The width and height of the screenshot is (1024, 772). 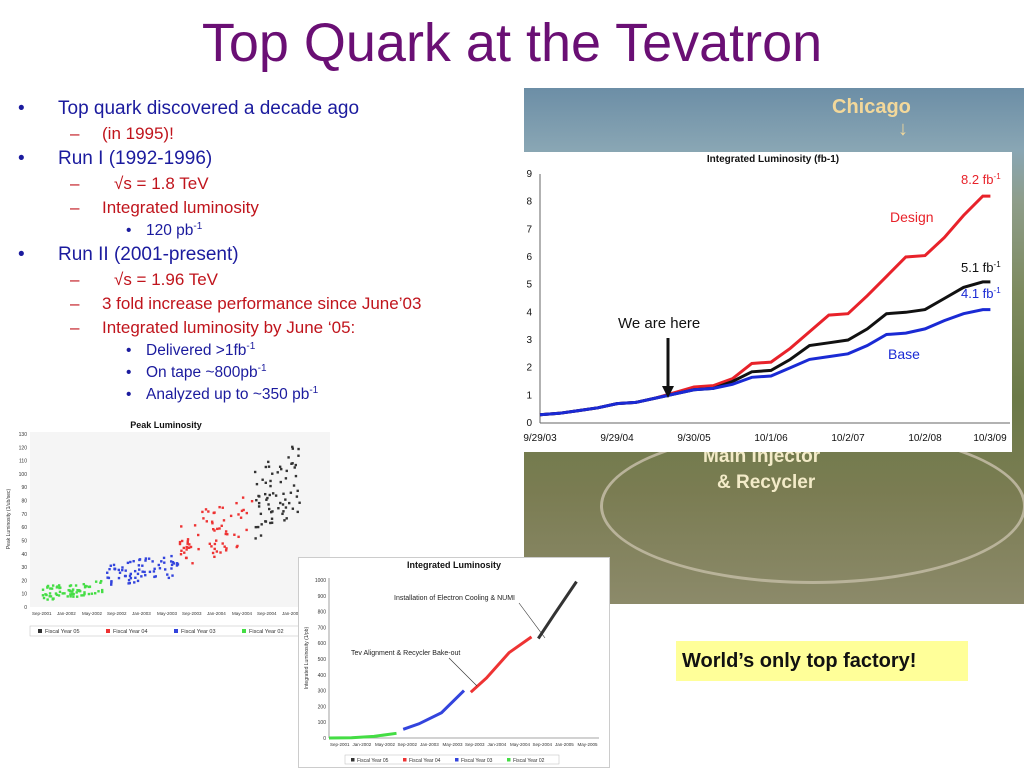 I want to click on y-tick-label: 3, so click(x=529, y=340).